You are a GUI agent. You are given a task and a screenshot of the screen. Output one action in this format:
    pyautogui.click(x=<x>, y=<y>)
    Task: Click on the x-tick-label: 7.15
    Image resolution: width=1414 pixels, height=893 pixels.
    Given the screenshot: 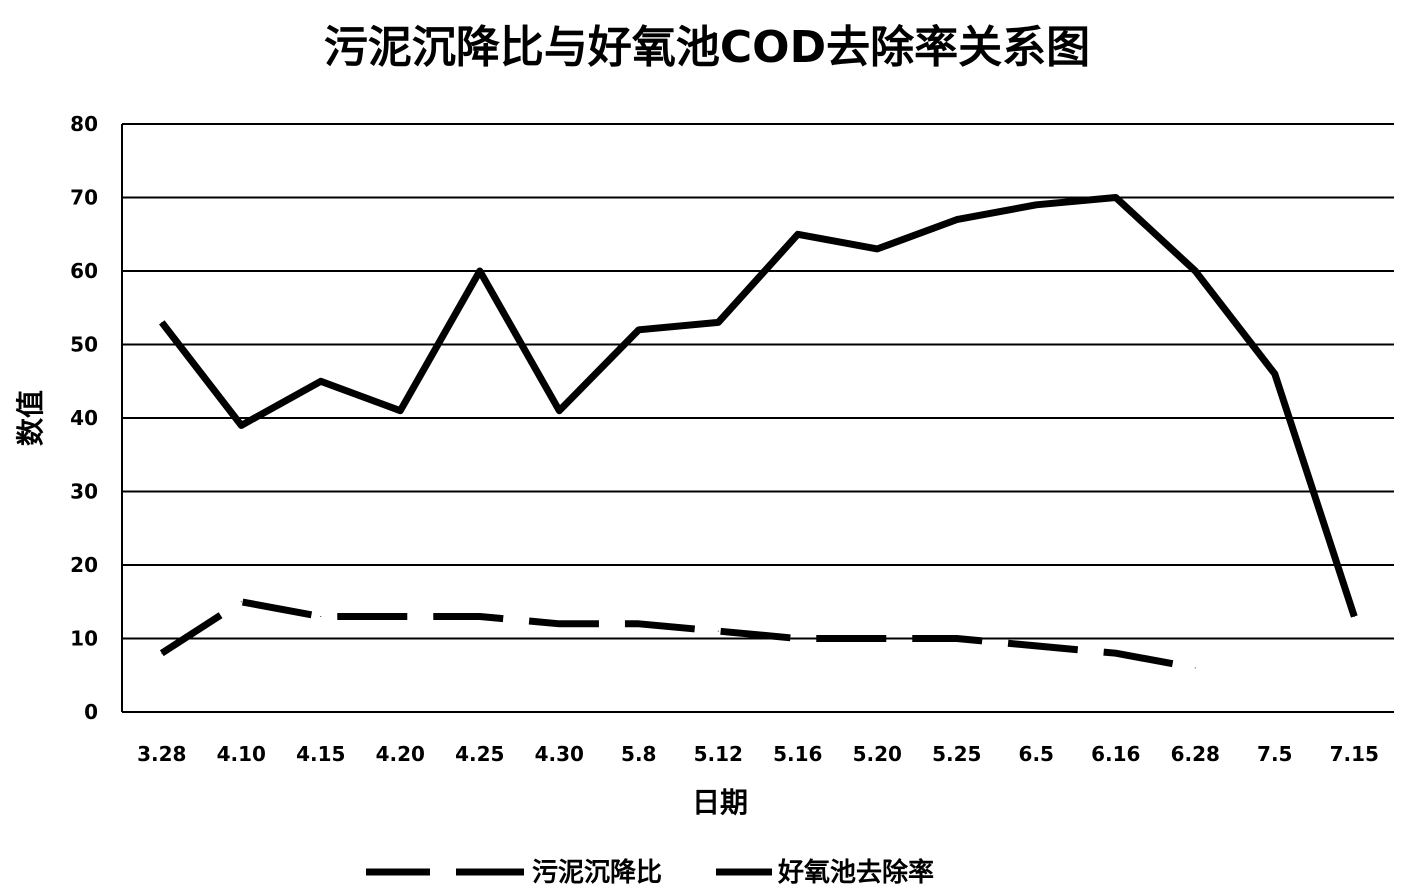 What is the action you would take?
    pyautogui.click(x=1354, y=754)
    